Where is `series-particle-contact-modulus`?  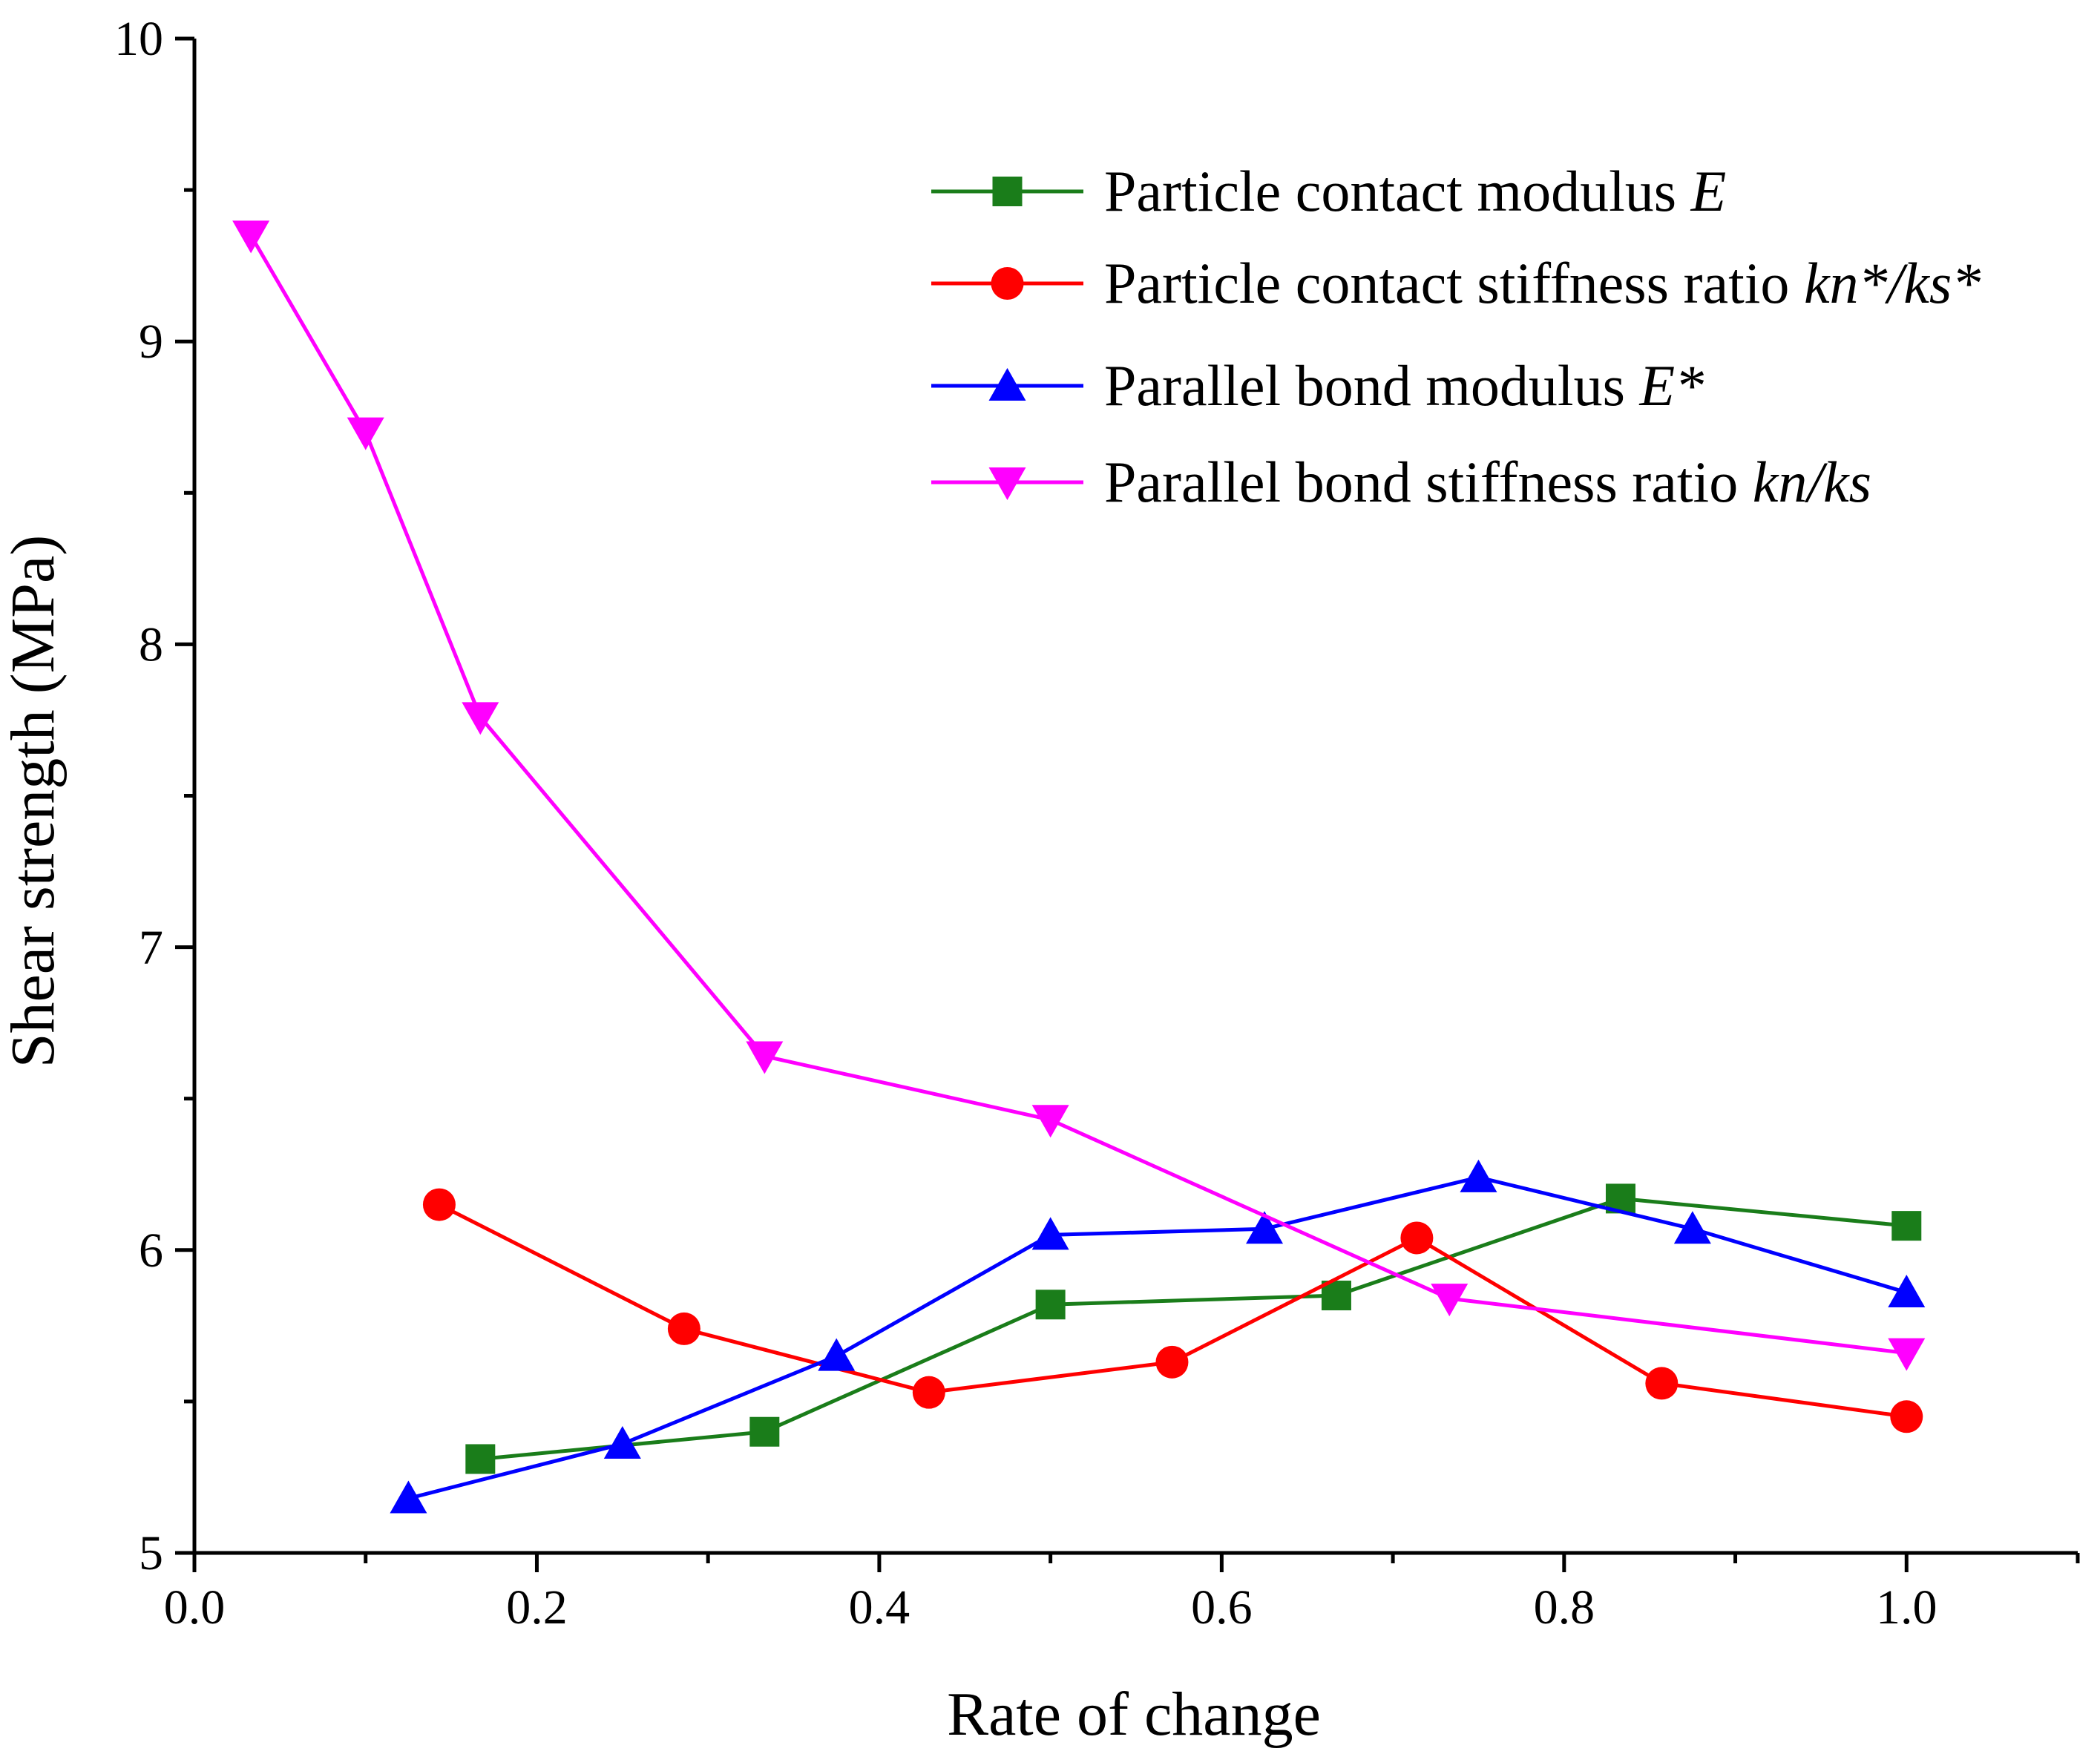 series-particle-contact-modulus is located at coordinates (1194, 1328).